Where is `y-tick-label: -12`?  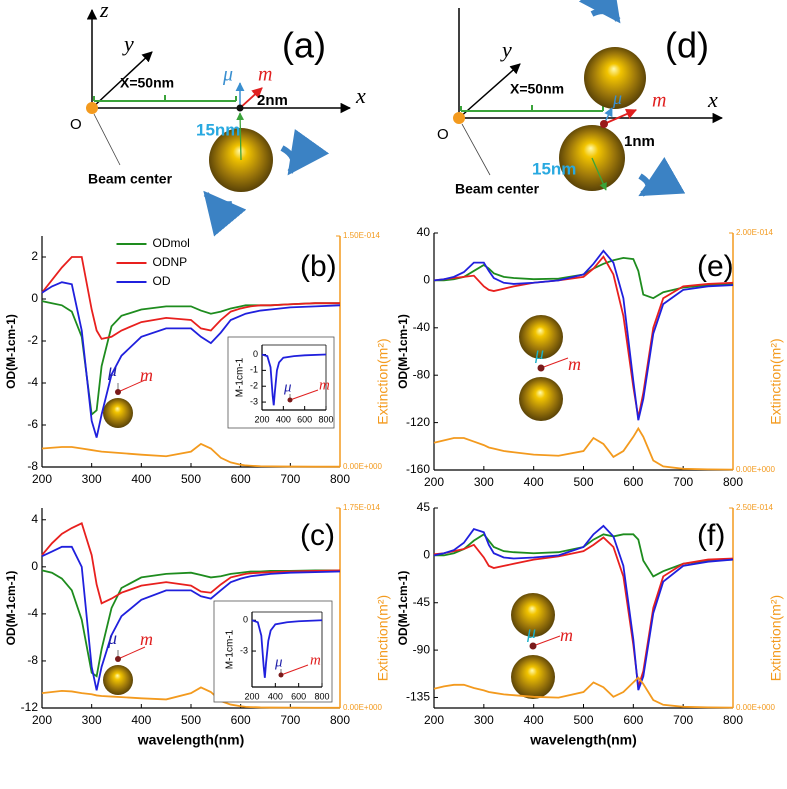 y-tick-label: -12 is located at coordinates (30, 707).